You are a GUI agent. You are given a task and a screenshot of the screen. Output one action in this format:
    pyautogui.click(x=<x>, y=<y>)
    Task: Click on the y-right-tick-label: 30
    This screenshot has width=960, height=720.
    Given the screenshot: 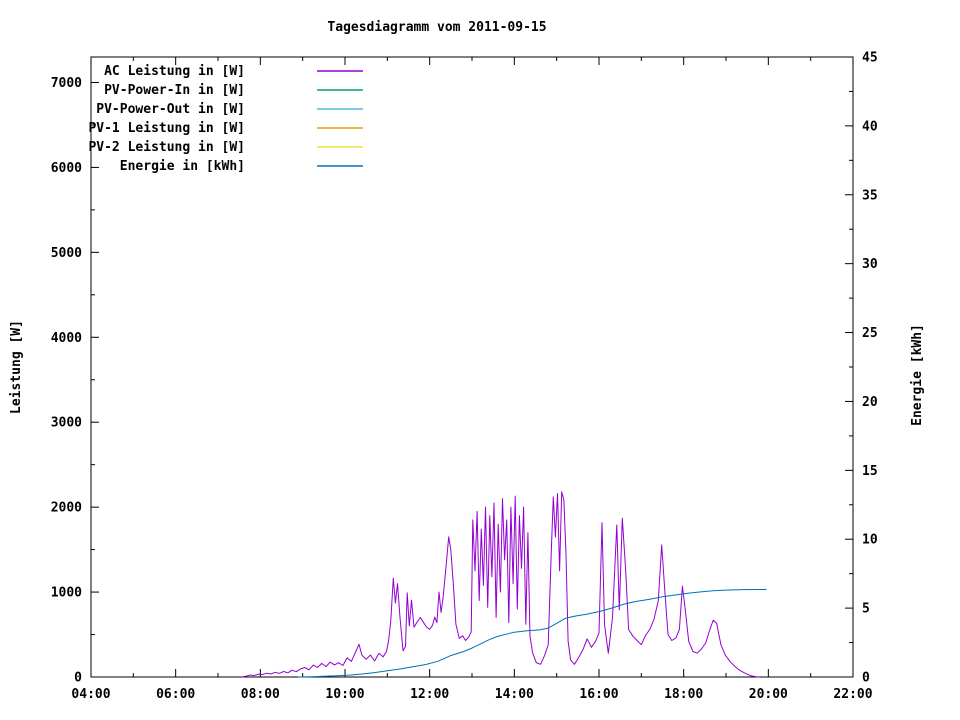 What is the action you would take?
    pyautogui.click(x=870, y=264)
    